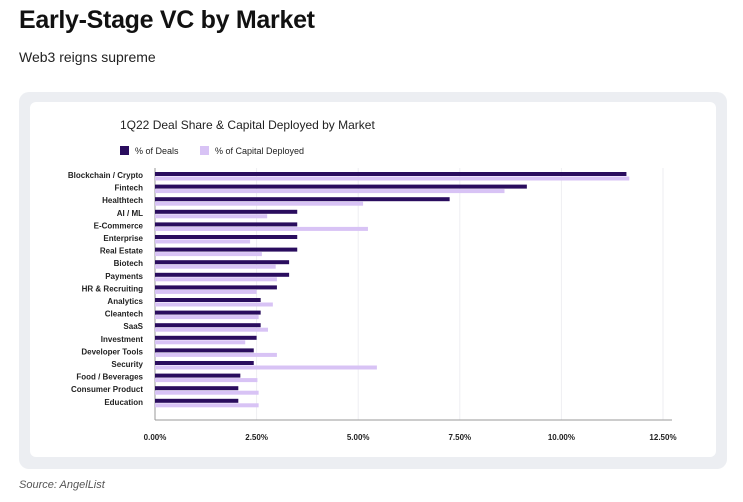  What do you see at coordinates (155, 437) in the screenshot?
I see `x-tick-label: 0.00%` at bounding box center [155, 437].